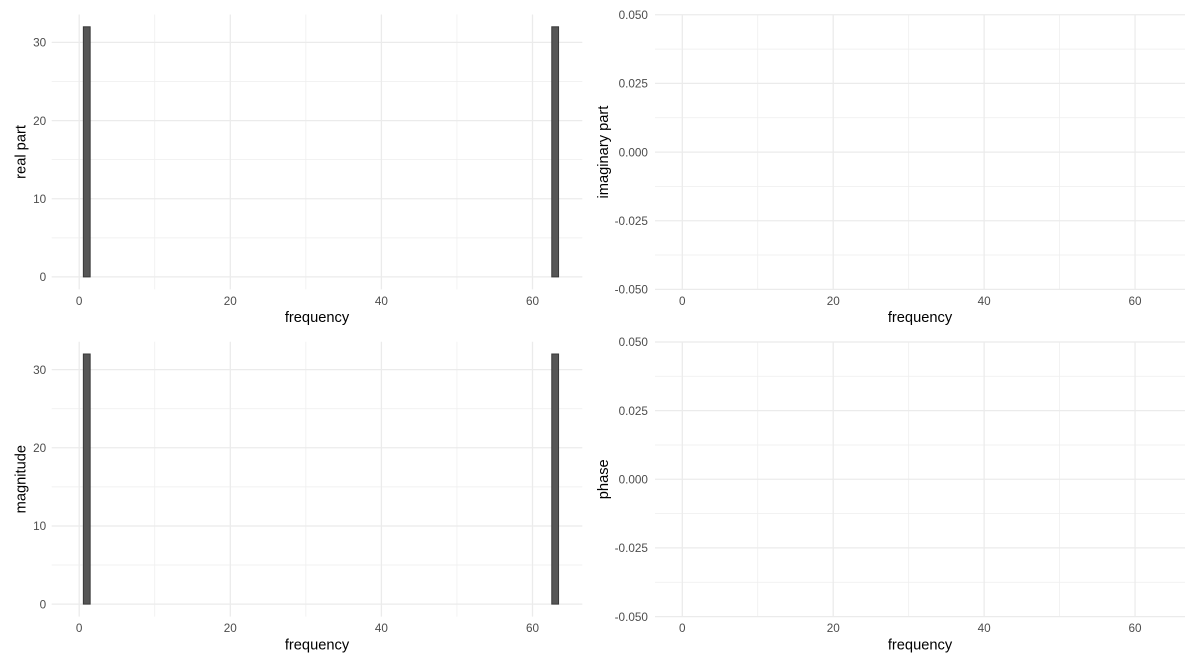  Describe the element at coordinates (22, 152) in the screenshot. I see `svg-text: real part` at that location.